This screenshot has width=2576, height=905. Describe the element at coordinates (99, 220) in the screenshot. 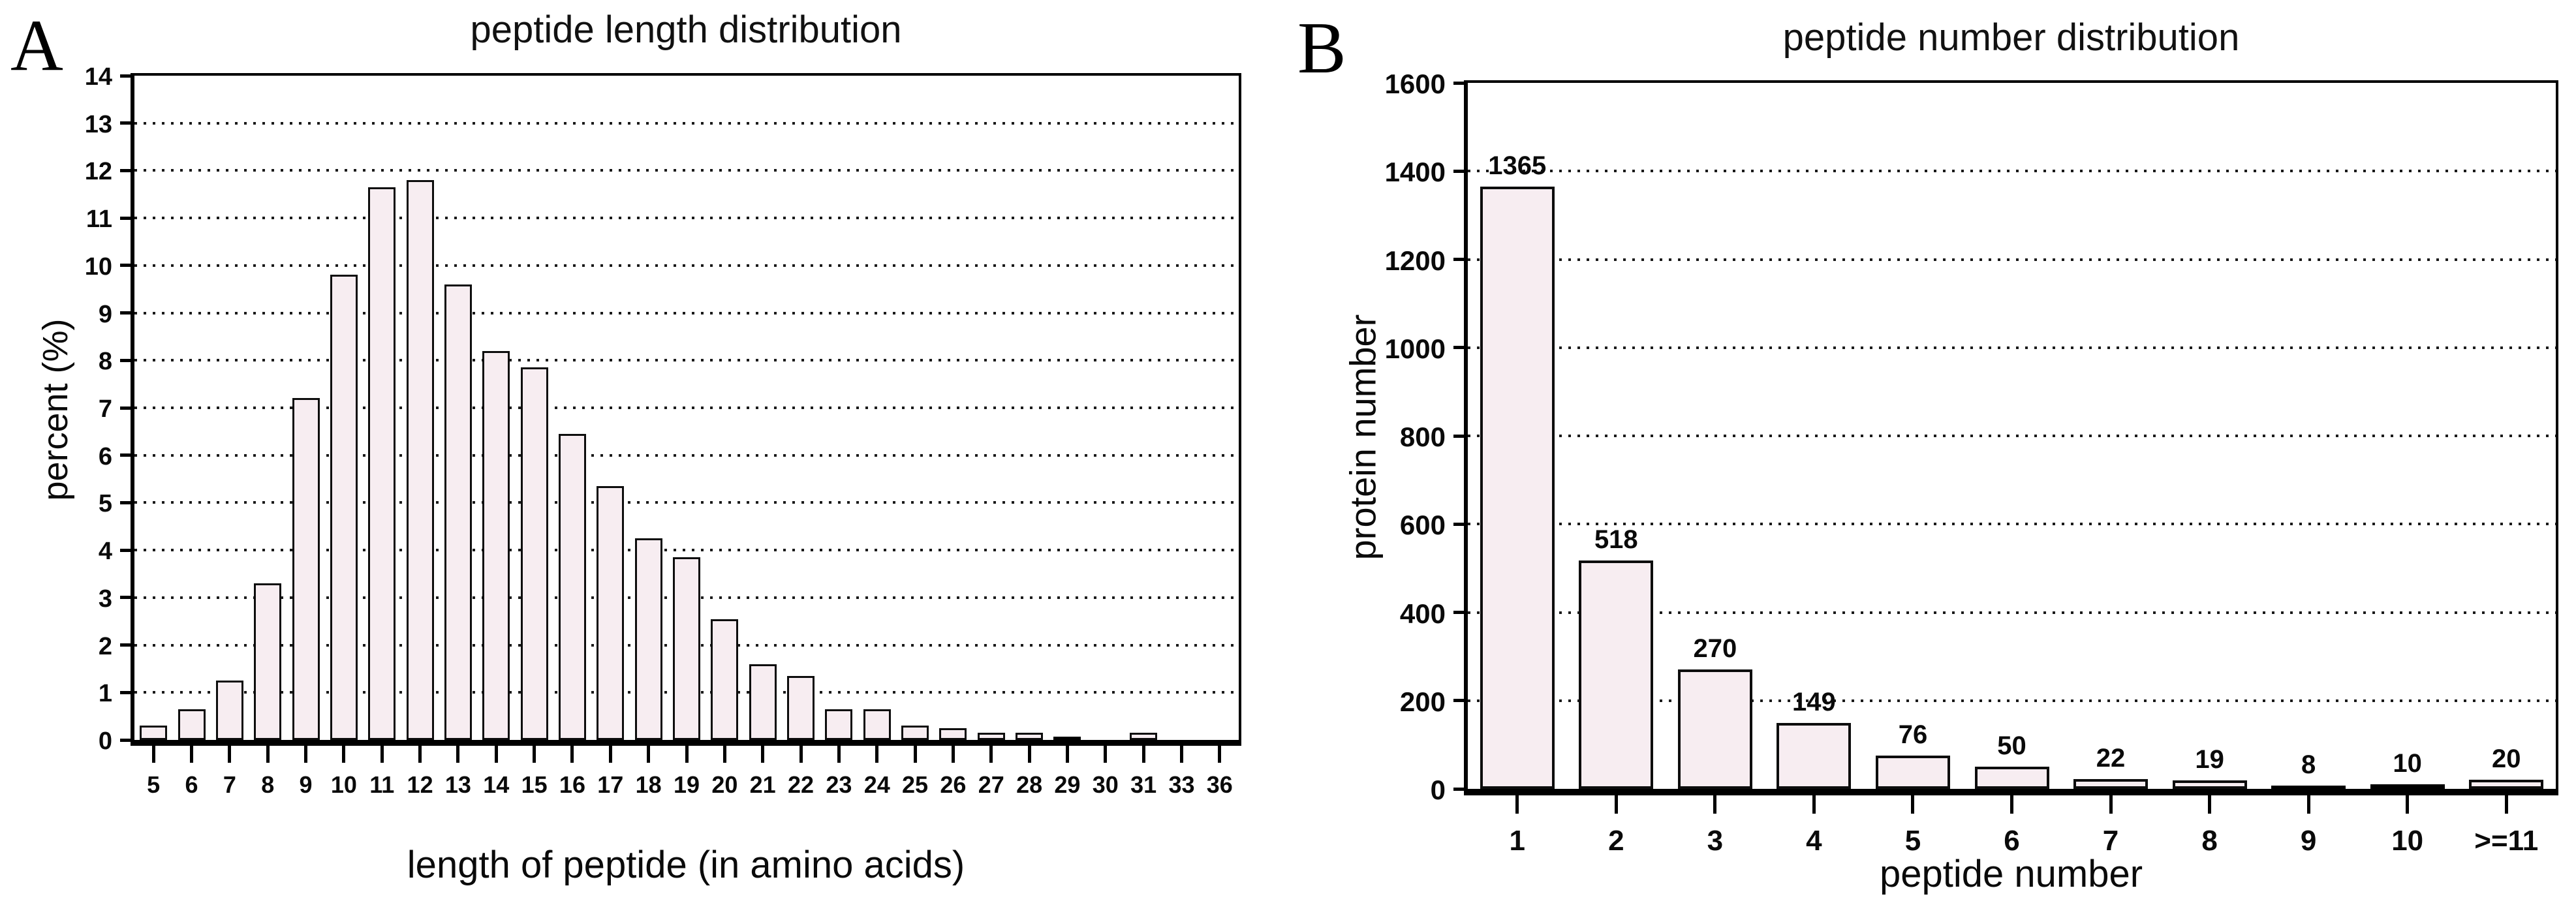

I see `y-tick-label: 11` at that location.